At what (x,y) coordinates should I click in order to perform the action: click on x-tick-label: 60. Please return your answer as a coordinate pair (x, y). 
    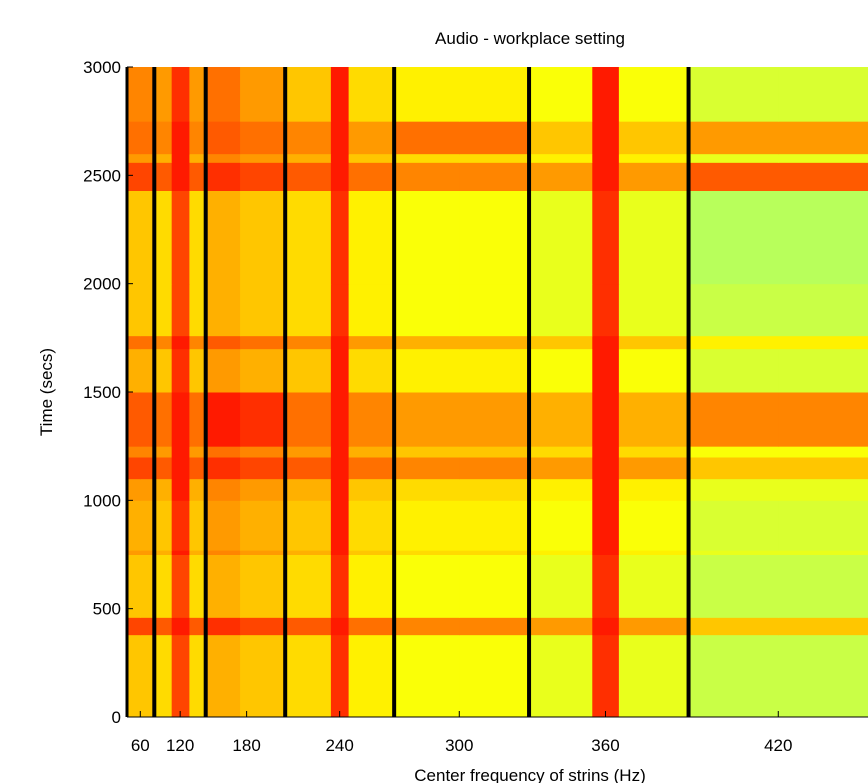
    Looking at the image, I should click on (140, 745).